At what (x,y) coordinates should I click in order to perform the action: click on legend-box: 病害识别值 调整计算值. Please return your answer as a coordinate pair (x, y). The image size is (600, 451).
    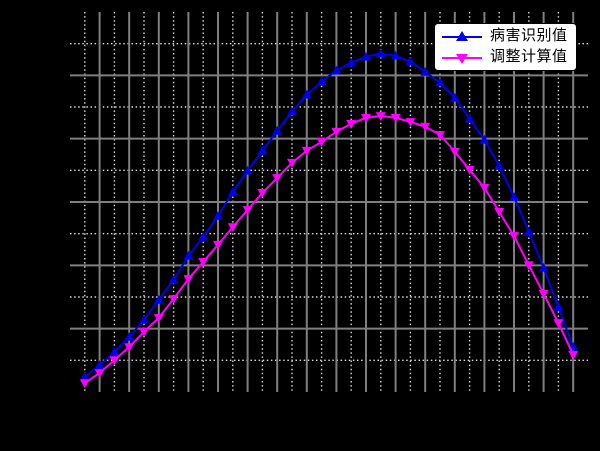
    Looking at the image, I should click on (505, 47).